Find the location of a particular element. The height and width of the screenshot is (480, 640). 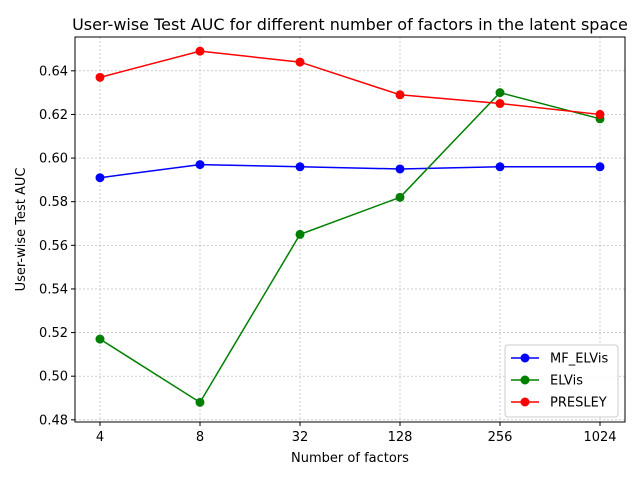

legend-box is located at coordinates (561, 381).